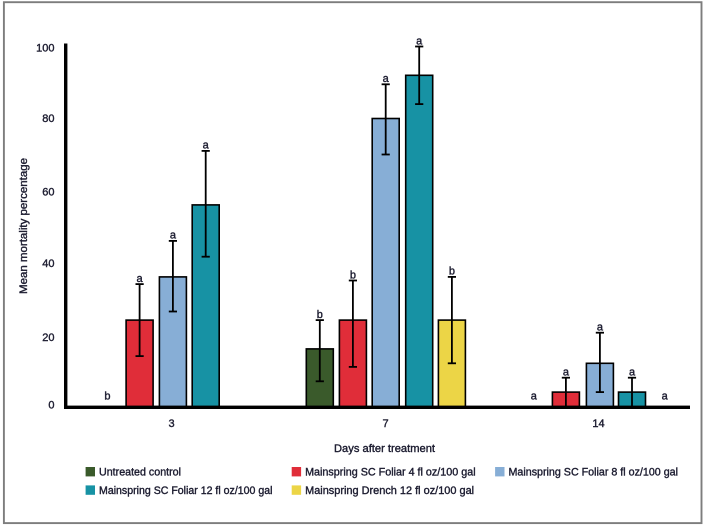 The image size is (708, 529). What do you see at coordinates (48, 192) in the screenshot?
I see `svg-text: 60` at bounding box center [48, 192].